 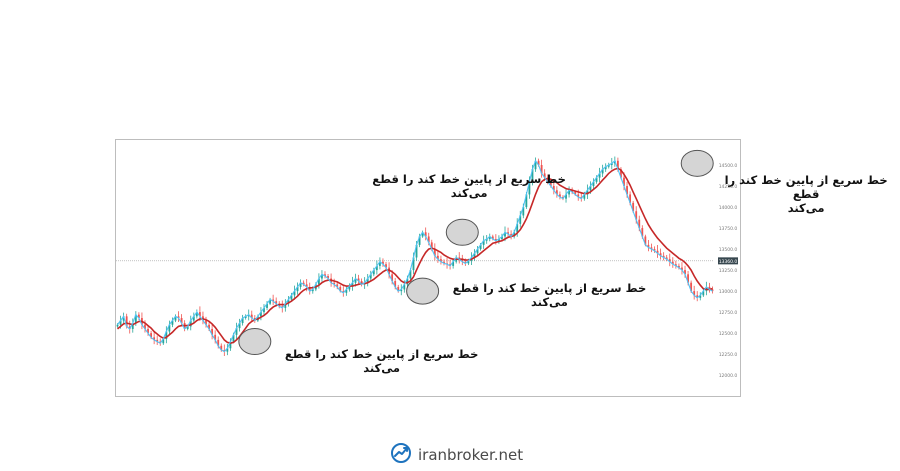 I want to click on y-tick-label: 12250.0, so click(x=728, y=355).